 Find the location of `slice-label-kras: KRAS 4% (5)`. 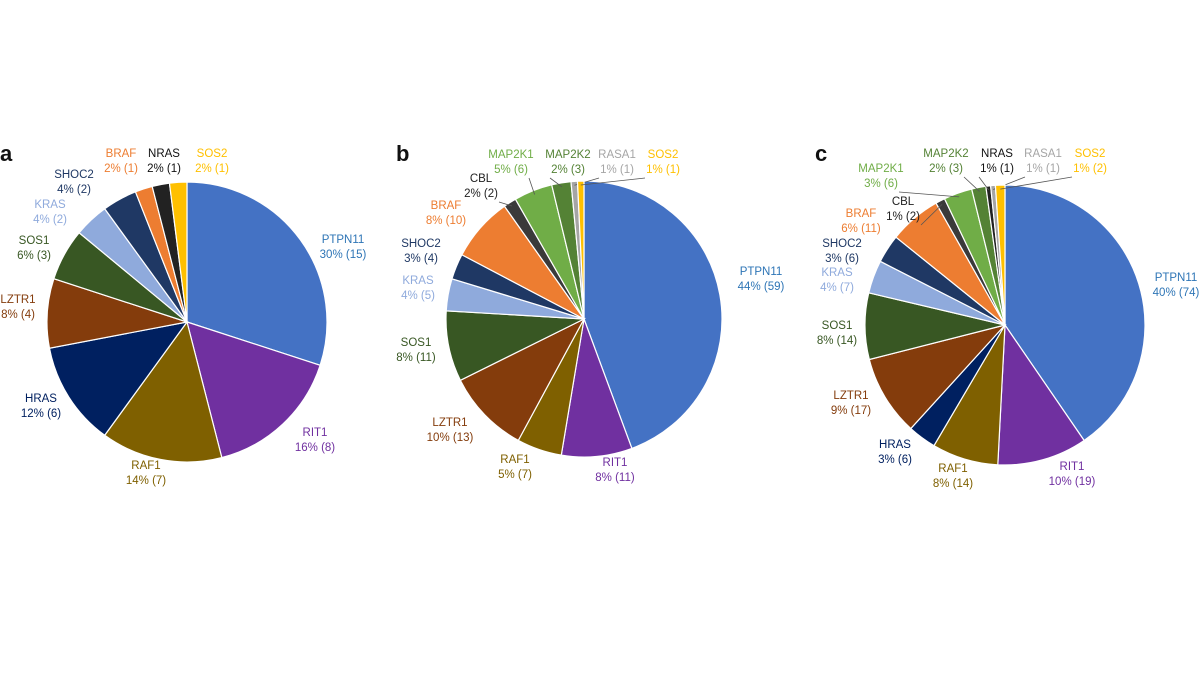

slice-label-kras: KRAS 4% (5) is located at coordinates (418, 288).